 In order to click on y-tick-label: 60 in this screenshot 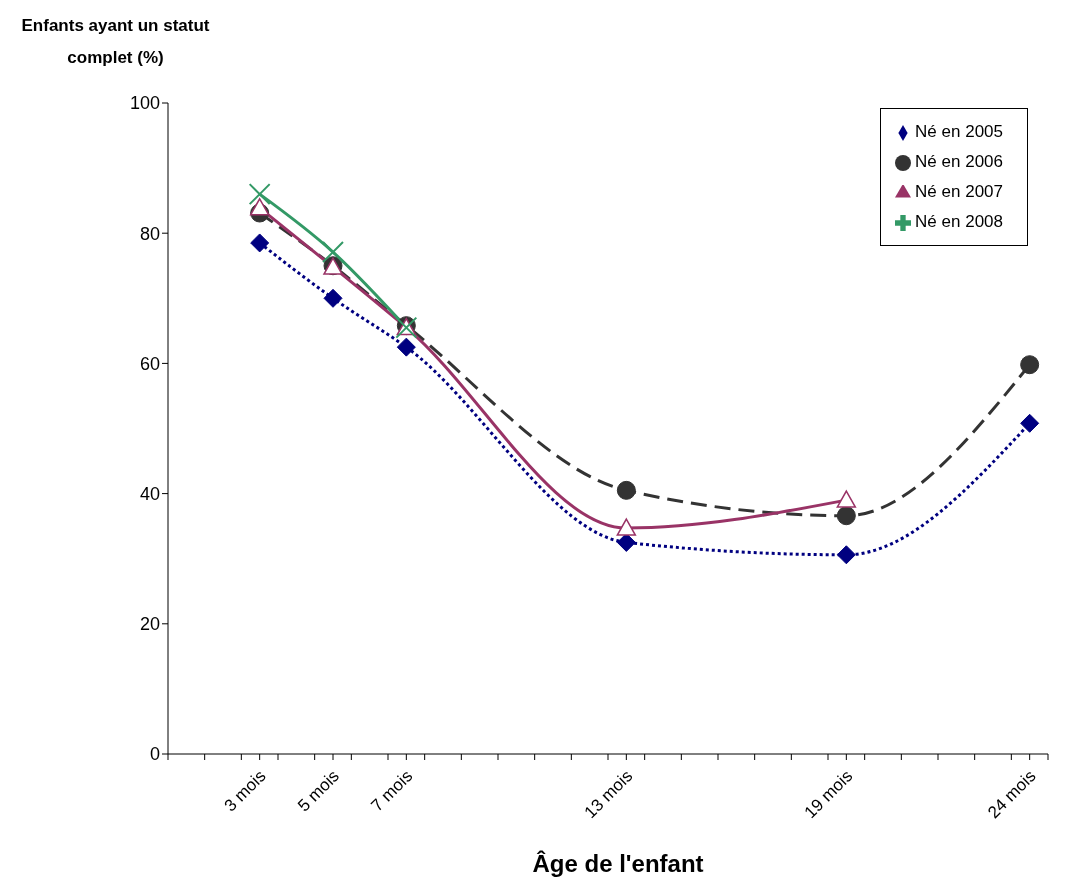, I will do `click(149, 363)`.